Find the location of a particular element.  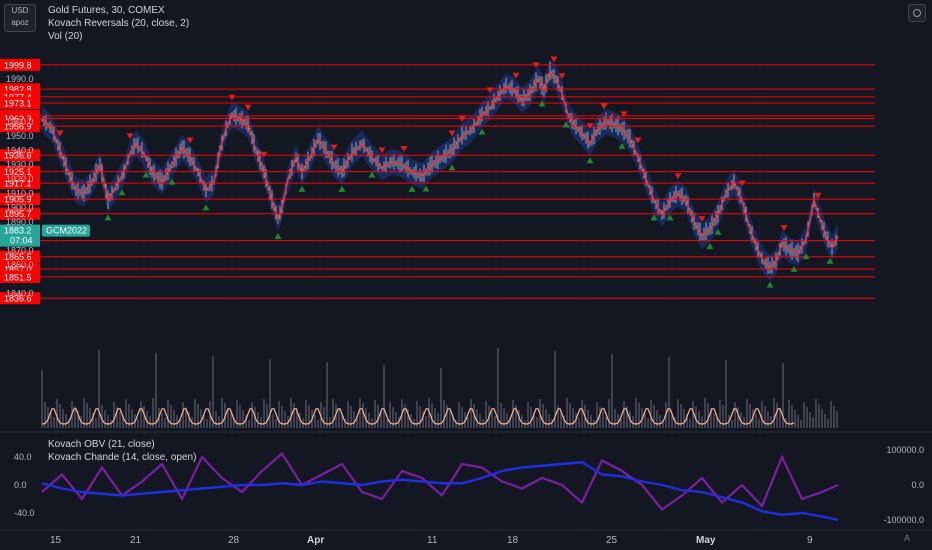

indicator-chande-label: Kovach Chande (14, close, open) is located at coordinates (122, 457).